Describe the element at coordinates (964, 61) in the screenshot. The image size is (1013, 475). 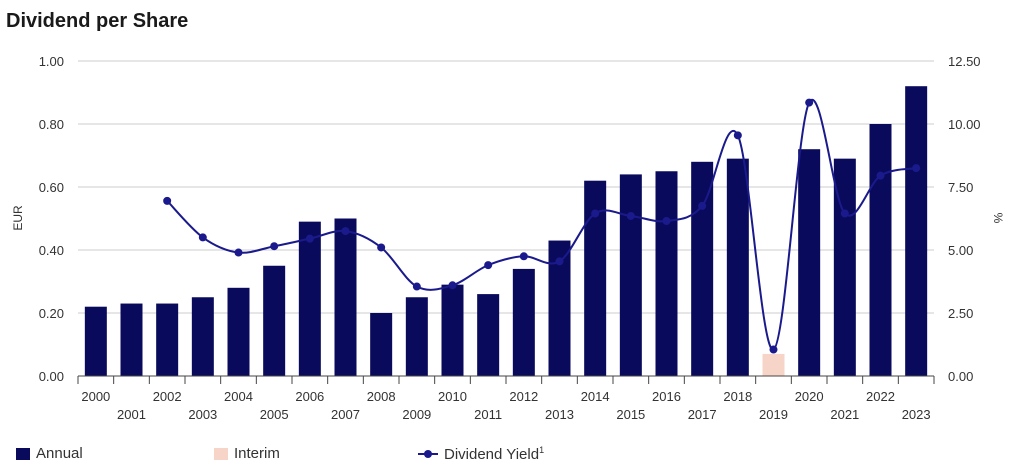
I see `y2-tick-label: 12.50` at that location.